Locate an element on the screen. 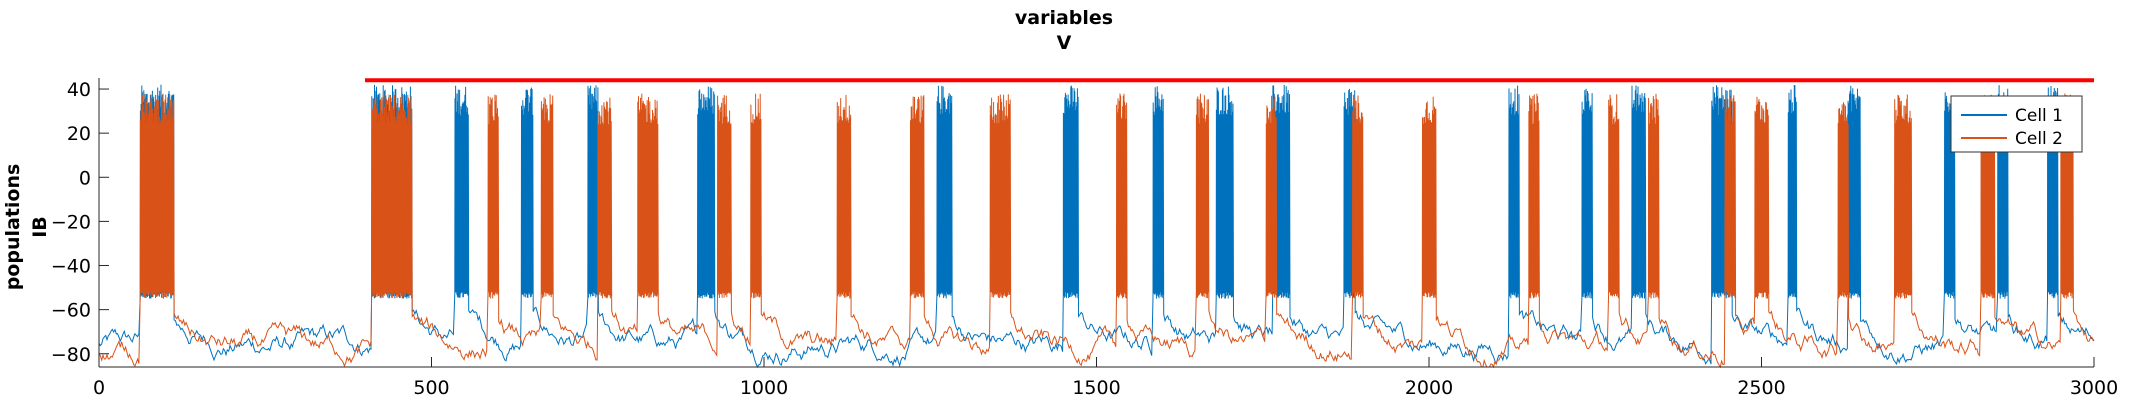 The width and height of the screenshot is (2133, 400). x-tick-label: 3000 is located at coordinates (2094, 388).